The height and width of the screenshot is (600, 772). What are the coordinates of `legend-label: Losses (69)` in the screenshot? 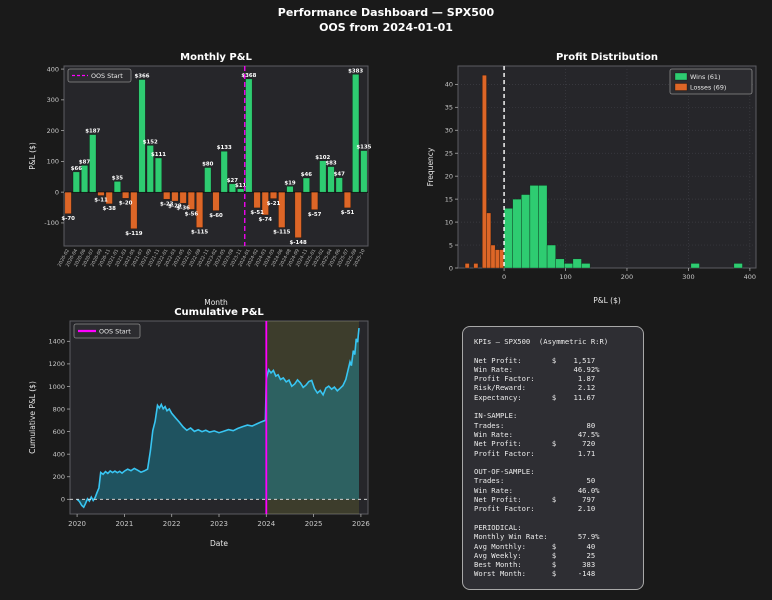 It's located at (708, 88).